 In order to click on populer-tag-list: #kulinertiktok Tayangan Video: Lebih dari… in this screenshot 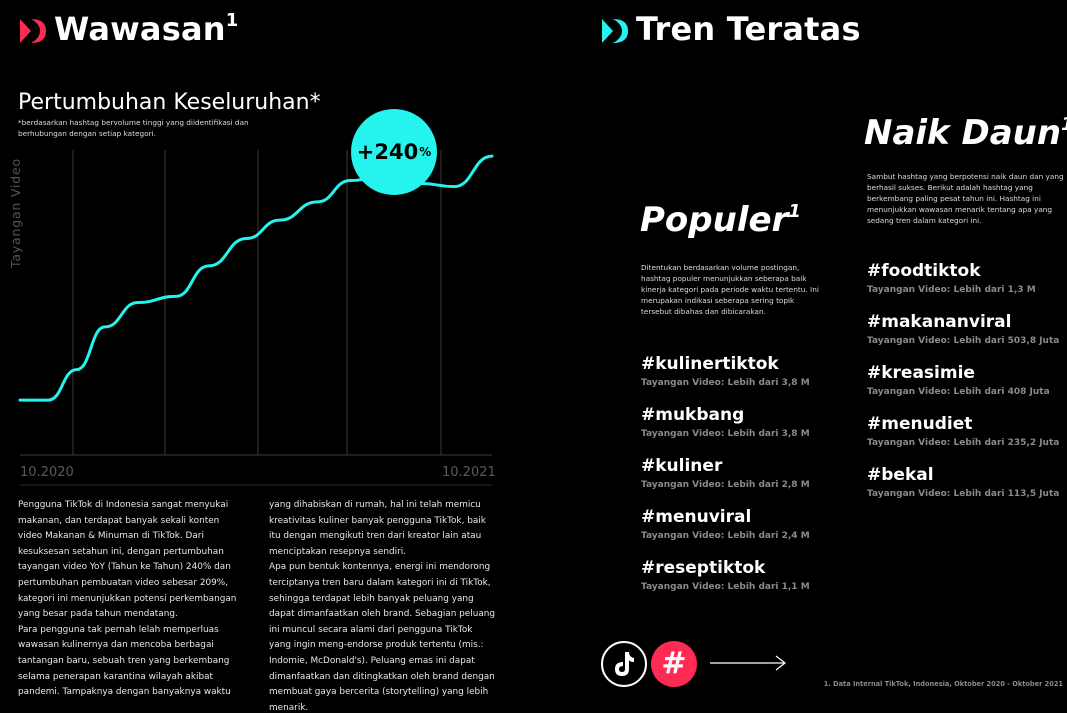, I will do `click(725, 481)`.